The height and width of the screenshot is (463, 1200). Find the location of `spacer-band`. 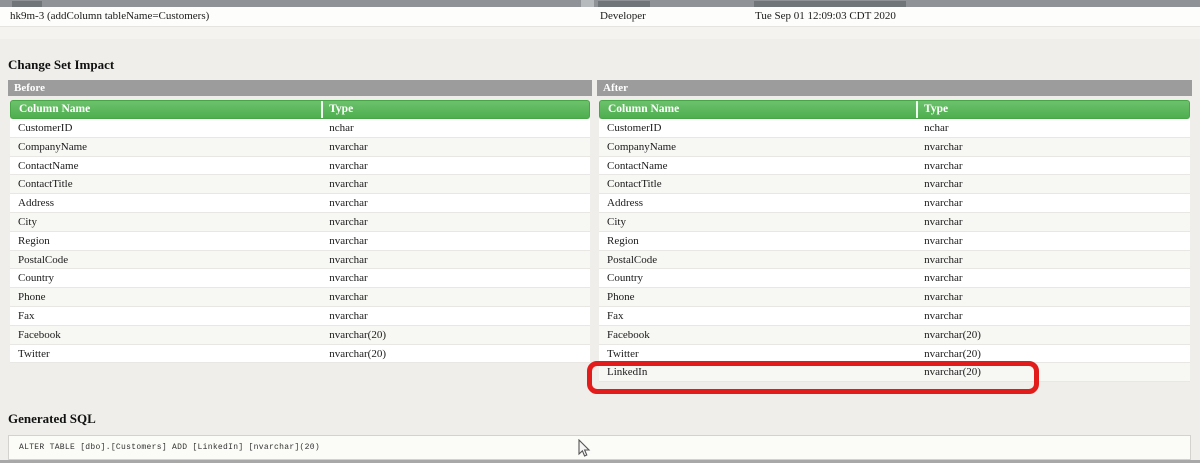

spacer-band is located at coordinates (600, 33).